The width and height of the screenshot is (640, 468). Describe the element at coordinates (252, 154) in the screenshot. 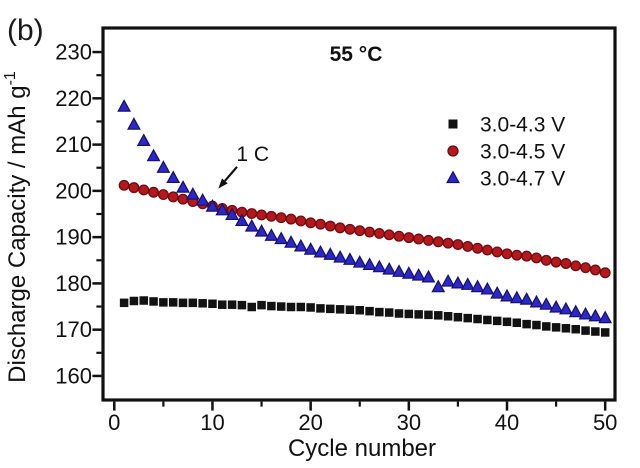

I see `annotation-text: 1 C` at that location.